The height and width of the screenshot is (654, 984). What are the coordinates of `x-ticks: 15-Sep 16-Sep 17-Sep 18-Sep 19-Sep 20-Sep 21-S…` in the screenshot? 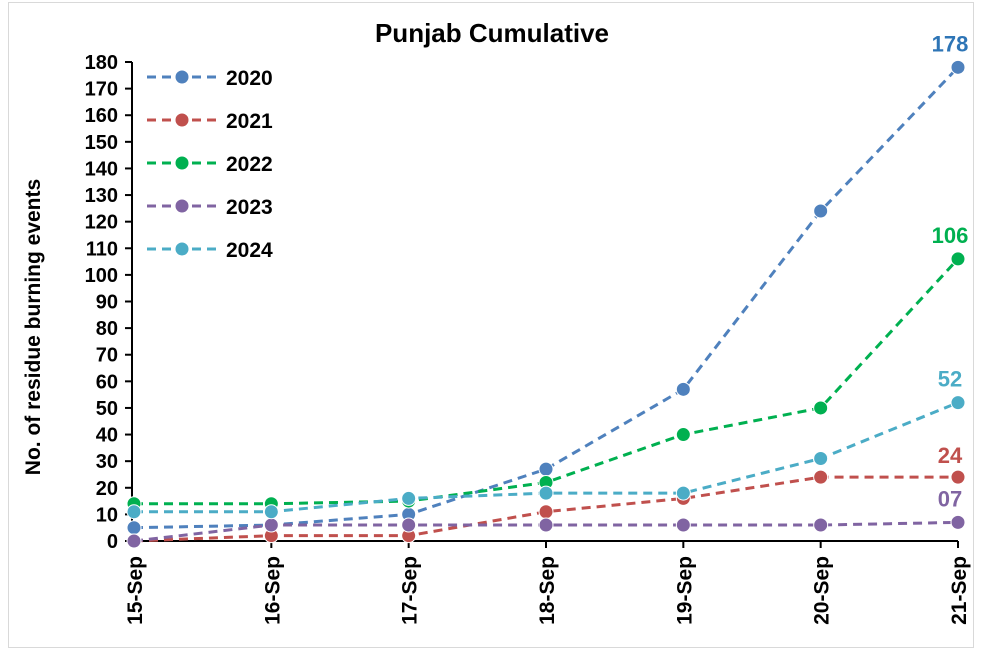 It's located at (547, 583).